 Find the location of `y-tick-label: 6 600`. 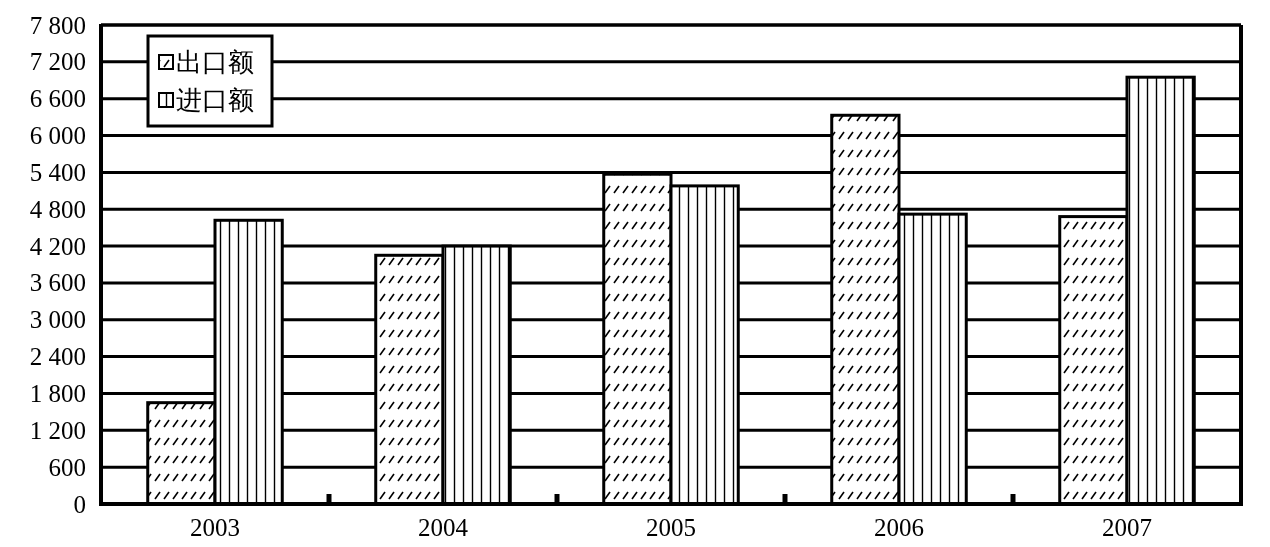

y-tick-label: 6 600 is located at coordinates (57, 99).